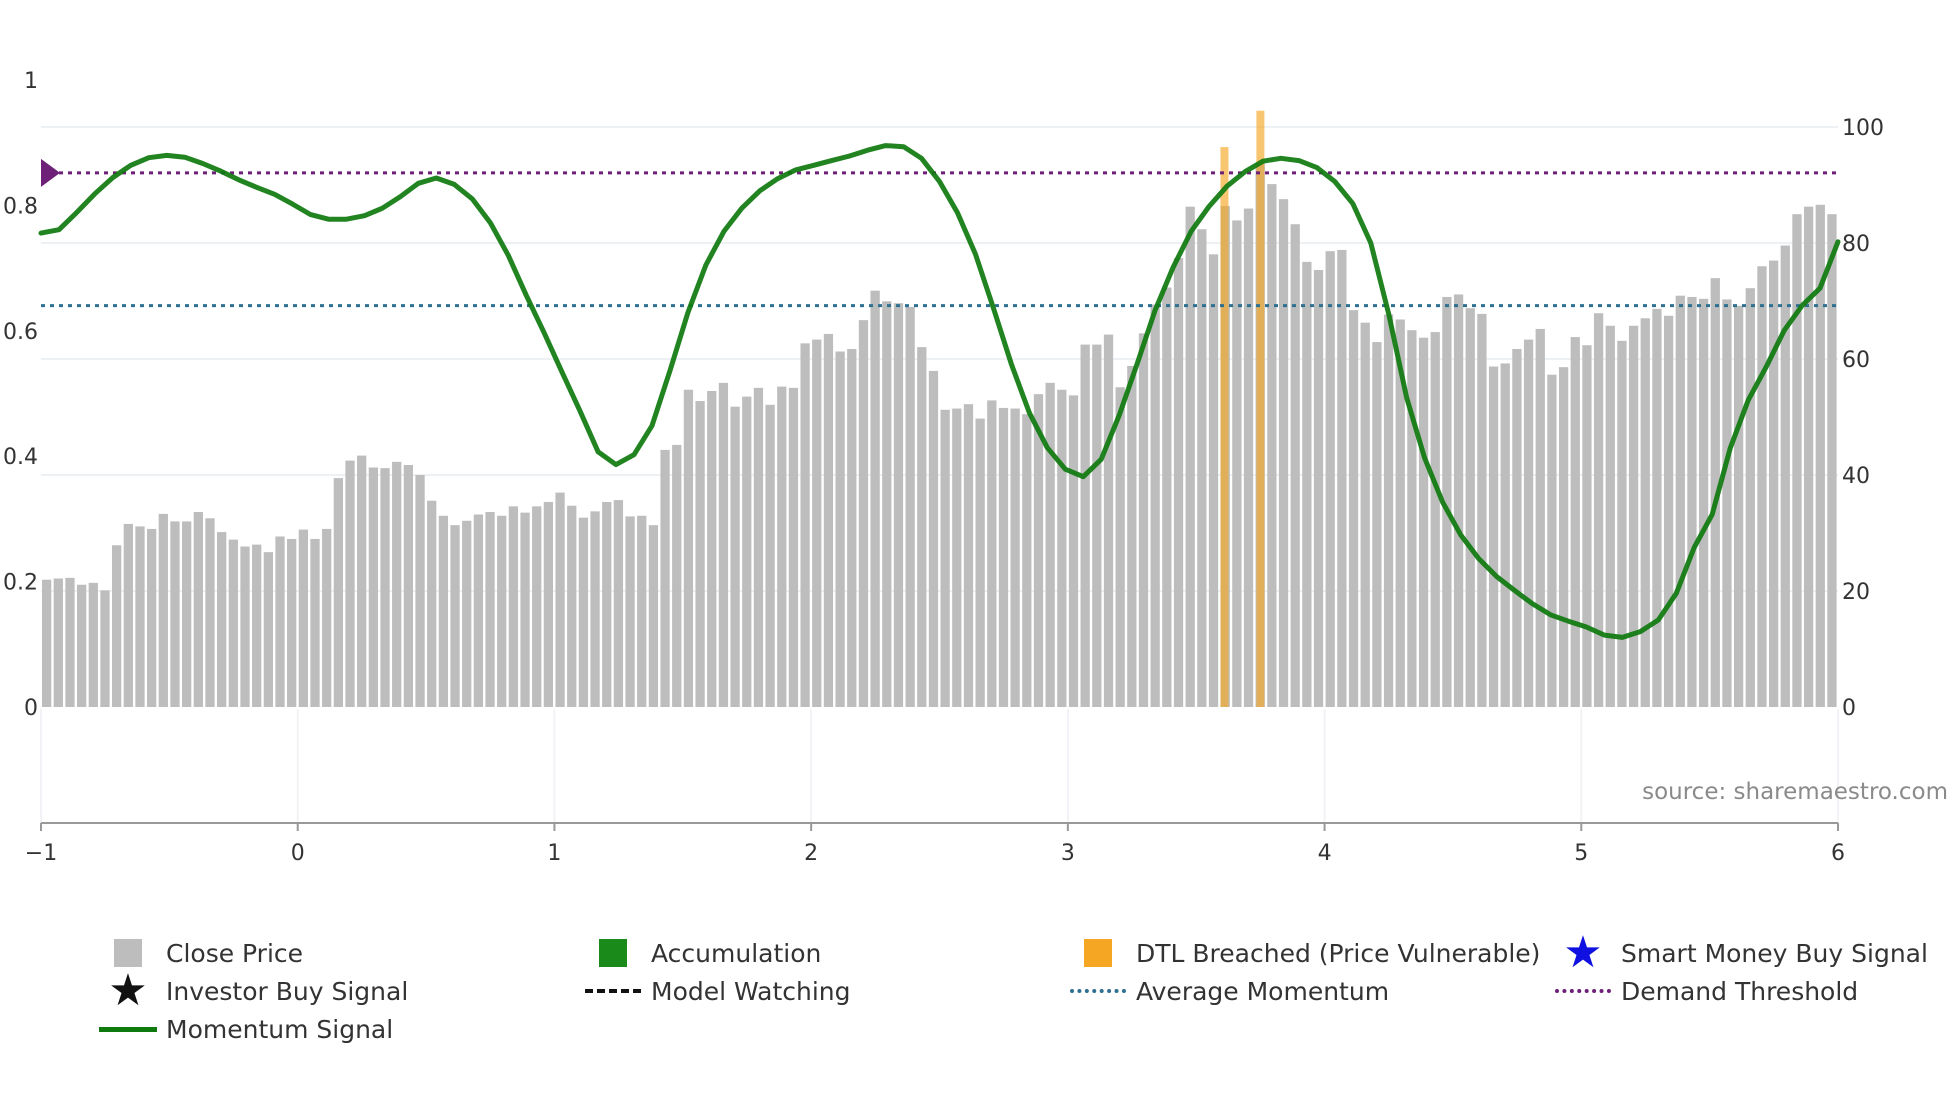  Describe the element at coordinates (41, 853) in the screenshot. I see `x-axis-tick-label: −1` at that location.